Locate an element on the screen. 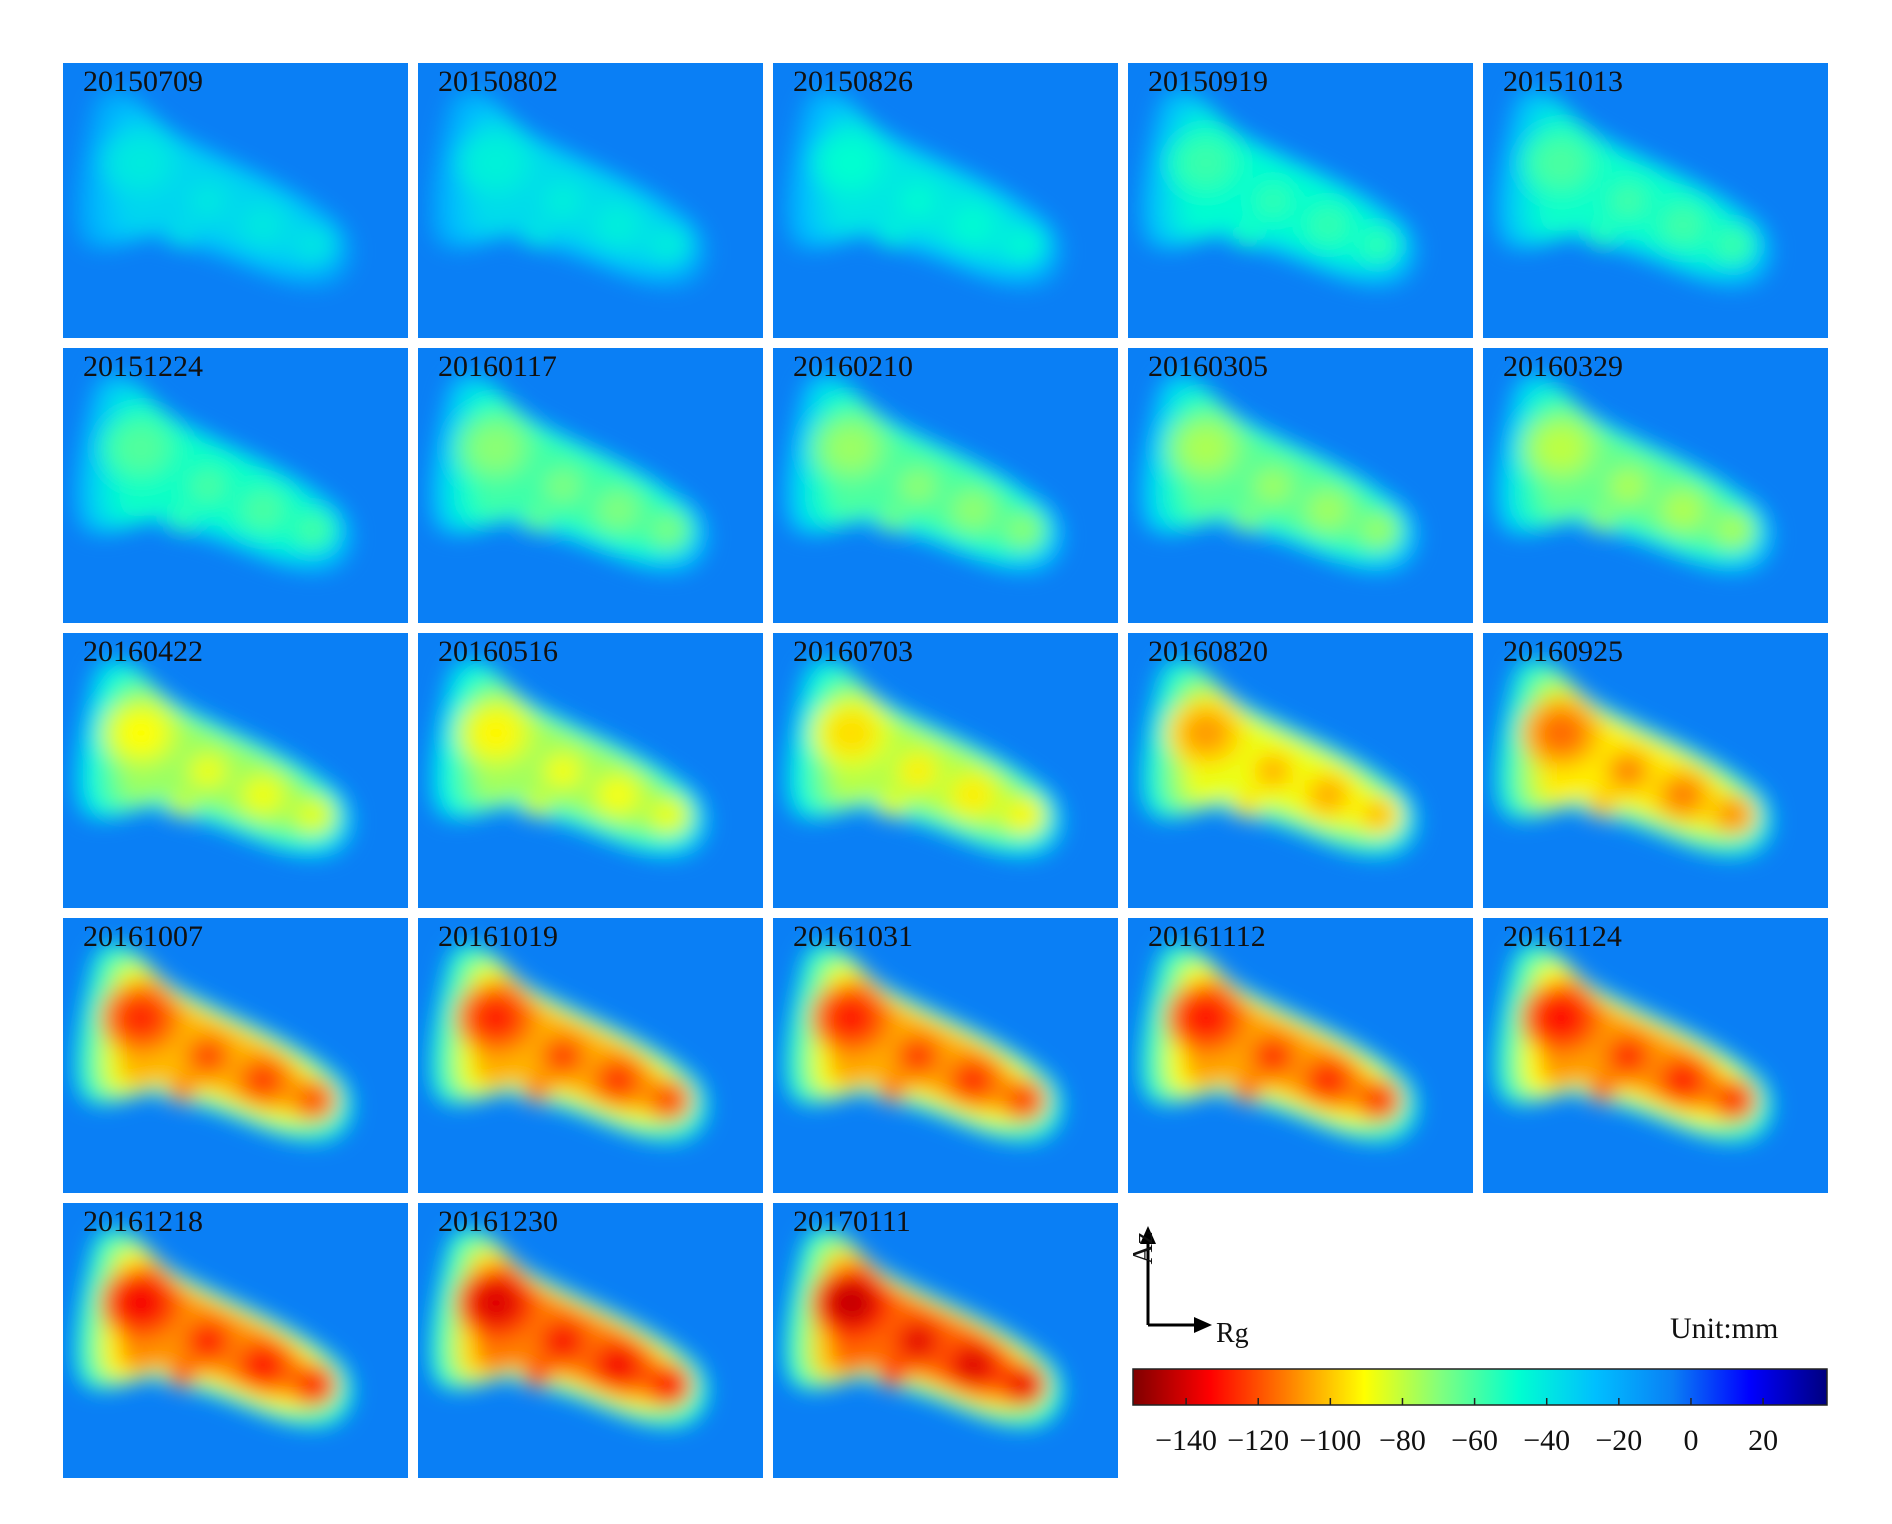 The height and width of the screenshot is (1524, 1892). colorbar is located at coordinates (1480, 1387).